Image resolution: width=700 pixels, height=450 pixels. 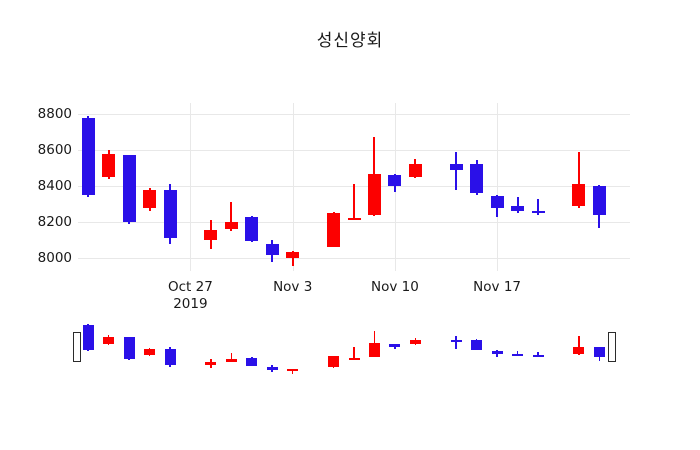 I want to click on range-handle-right, so click(x=611, y=347).